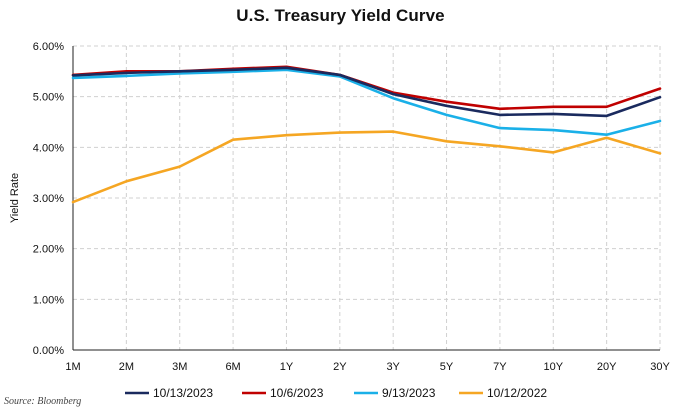  What do you see at coordinates (553, 367) in the screenshot?
I see `x-tick-label: 10Y` at bounding box center [553, 367].